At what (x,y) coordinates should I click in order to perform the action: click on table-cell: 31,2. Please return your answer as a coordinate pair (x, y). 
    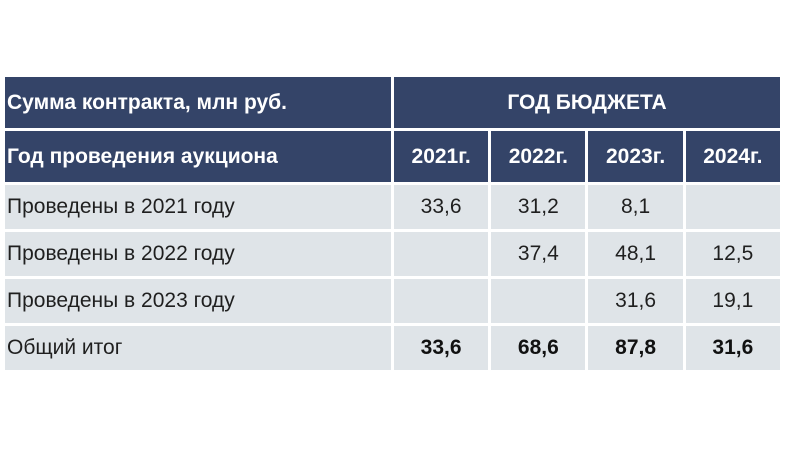
    Looking at the image, I should click on (538, 207).